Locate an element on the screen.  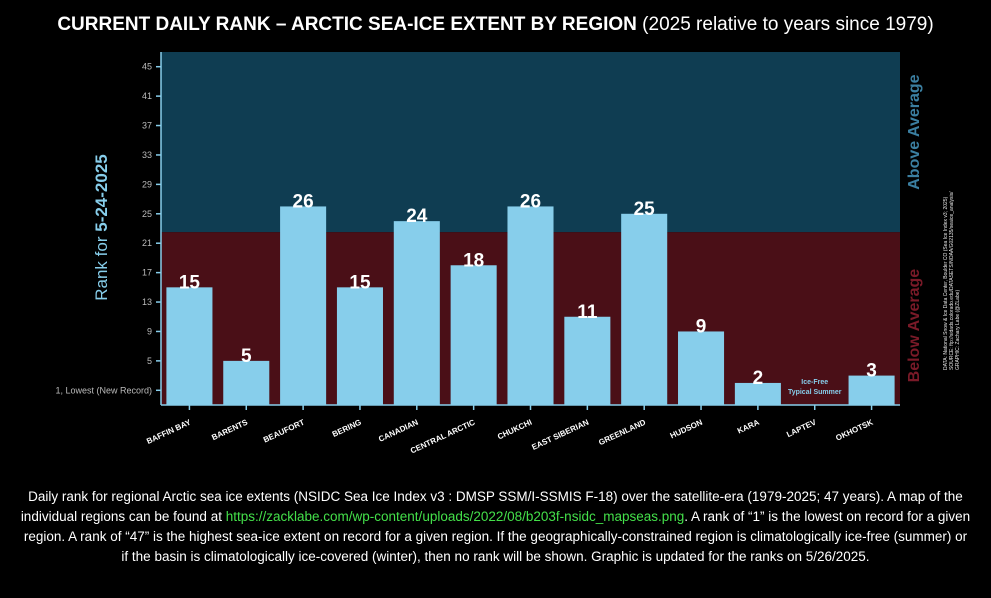
below-average-label: Below Average is located at coordinates (914, 326).